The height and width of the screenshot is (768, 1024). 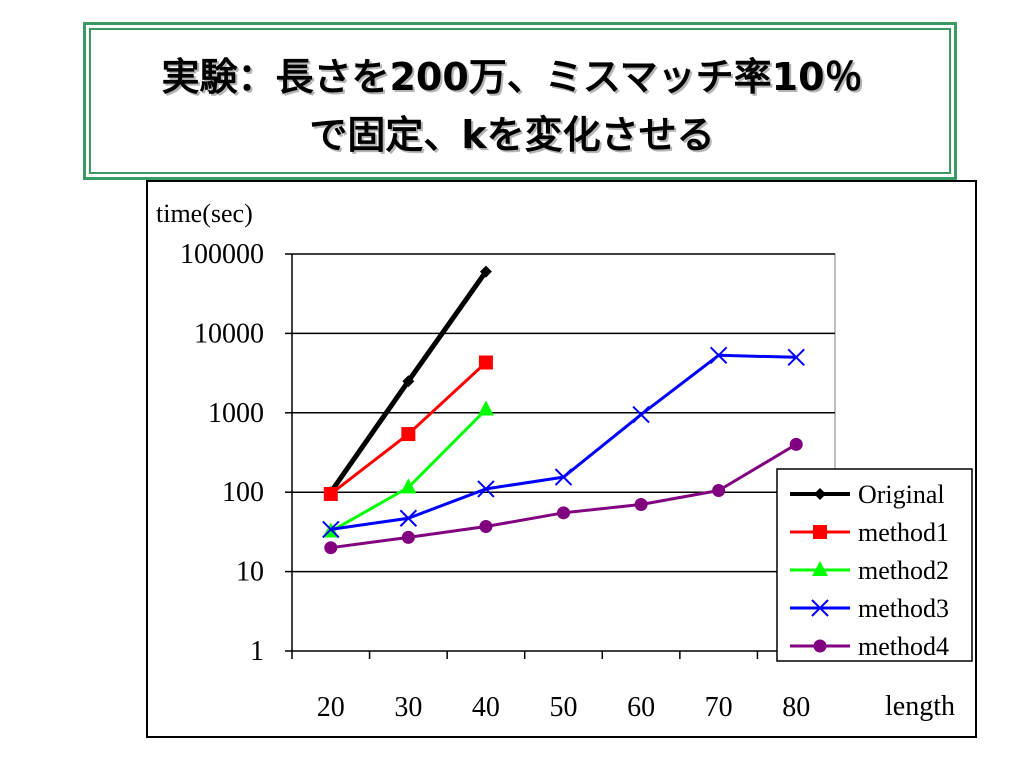 What do you see at coordinates (243, 492) in the screenshot?
I see `y-tick-label: 100` at bounding box center [243, 492].